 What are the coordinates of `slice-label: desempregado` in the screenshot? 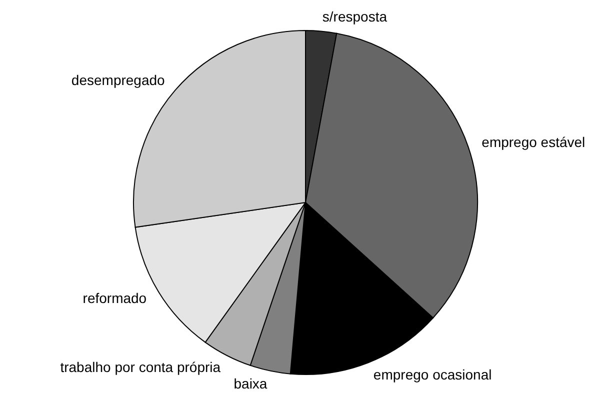 It's located at (118, 80).